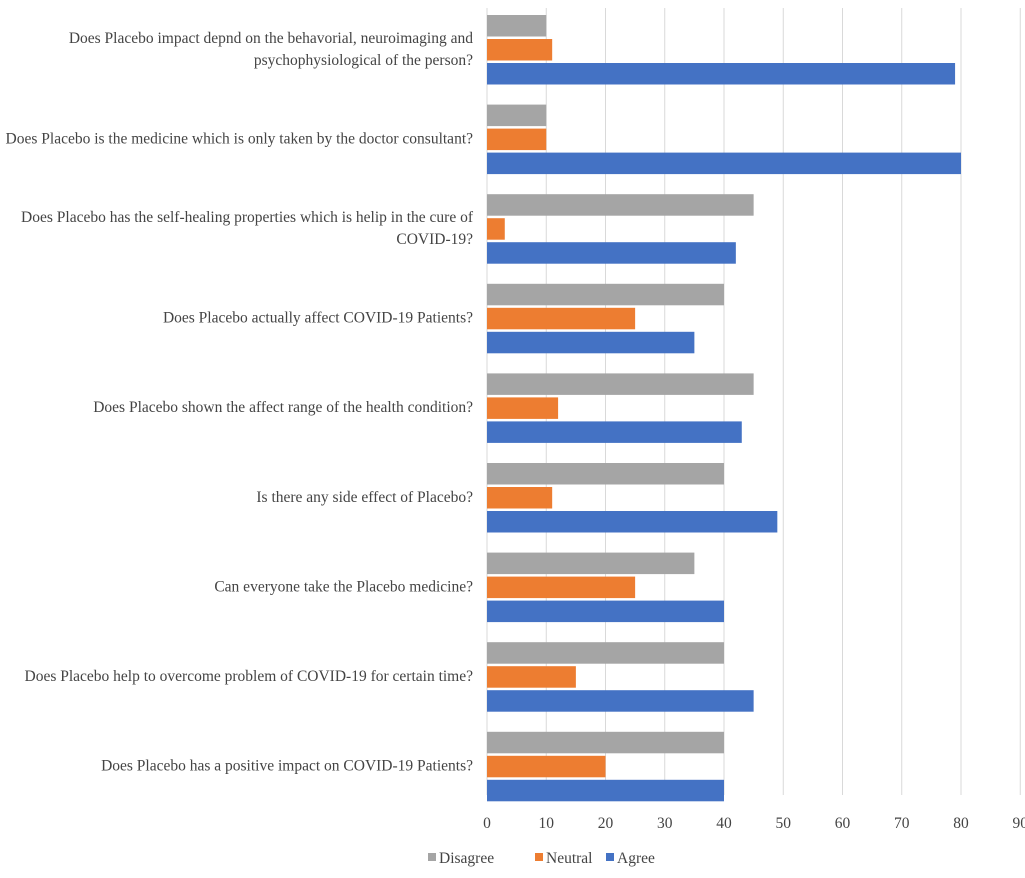 The width and height of the screenshot is (1025, 878). Describe the element at coordinates (843, 823) in the screenshot. I see `x-tick-label: 60` at that location.